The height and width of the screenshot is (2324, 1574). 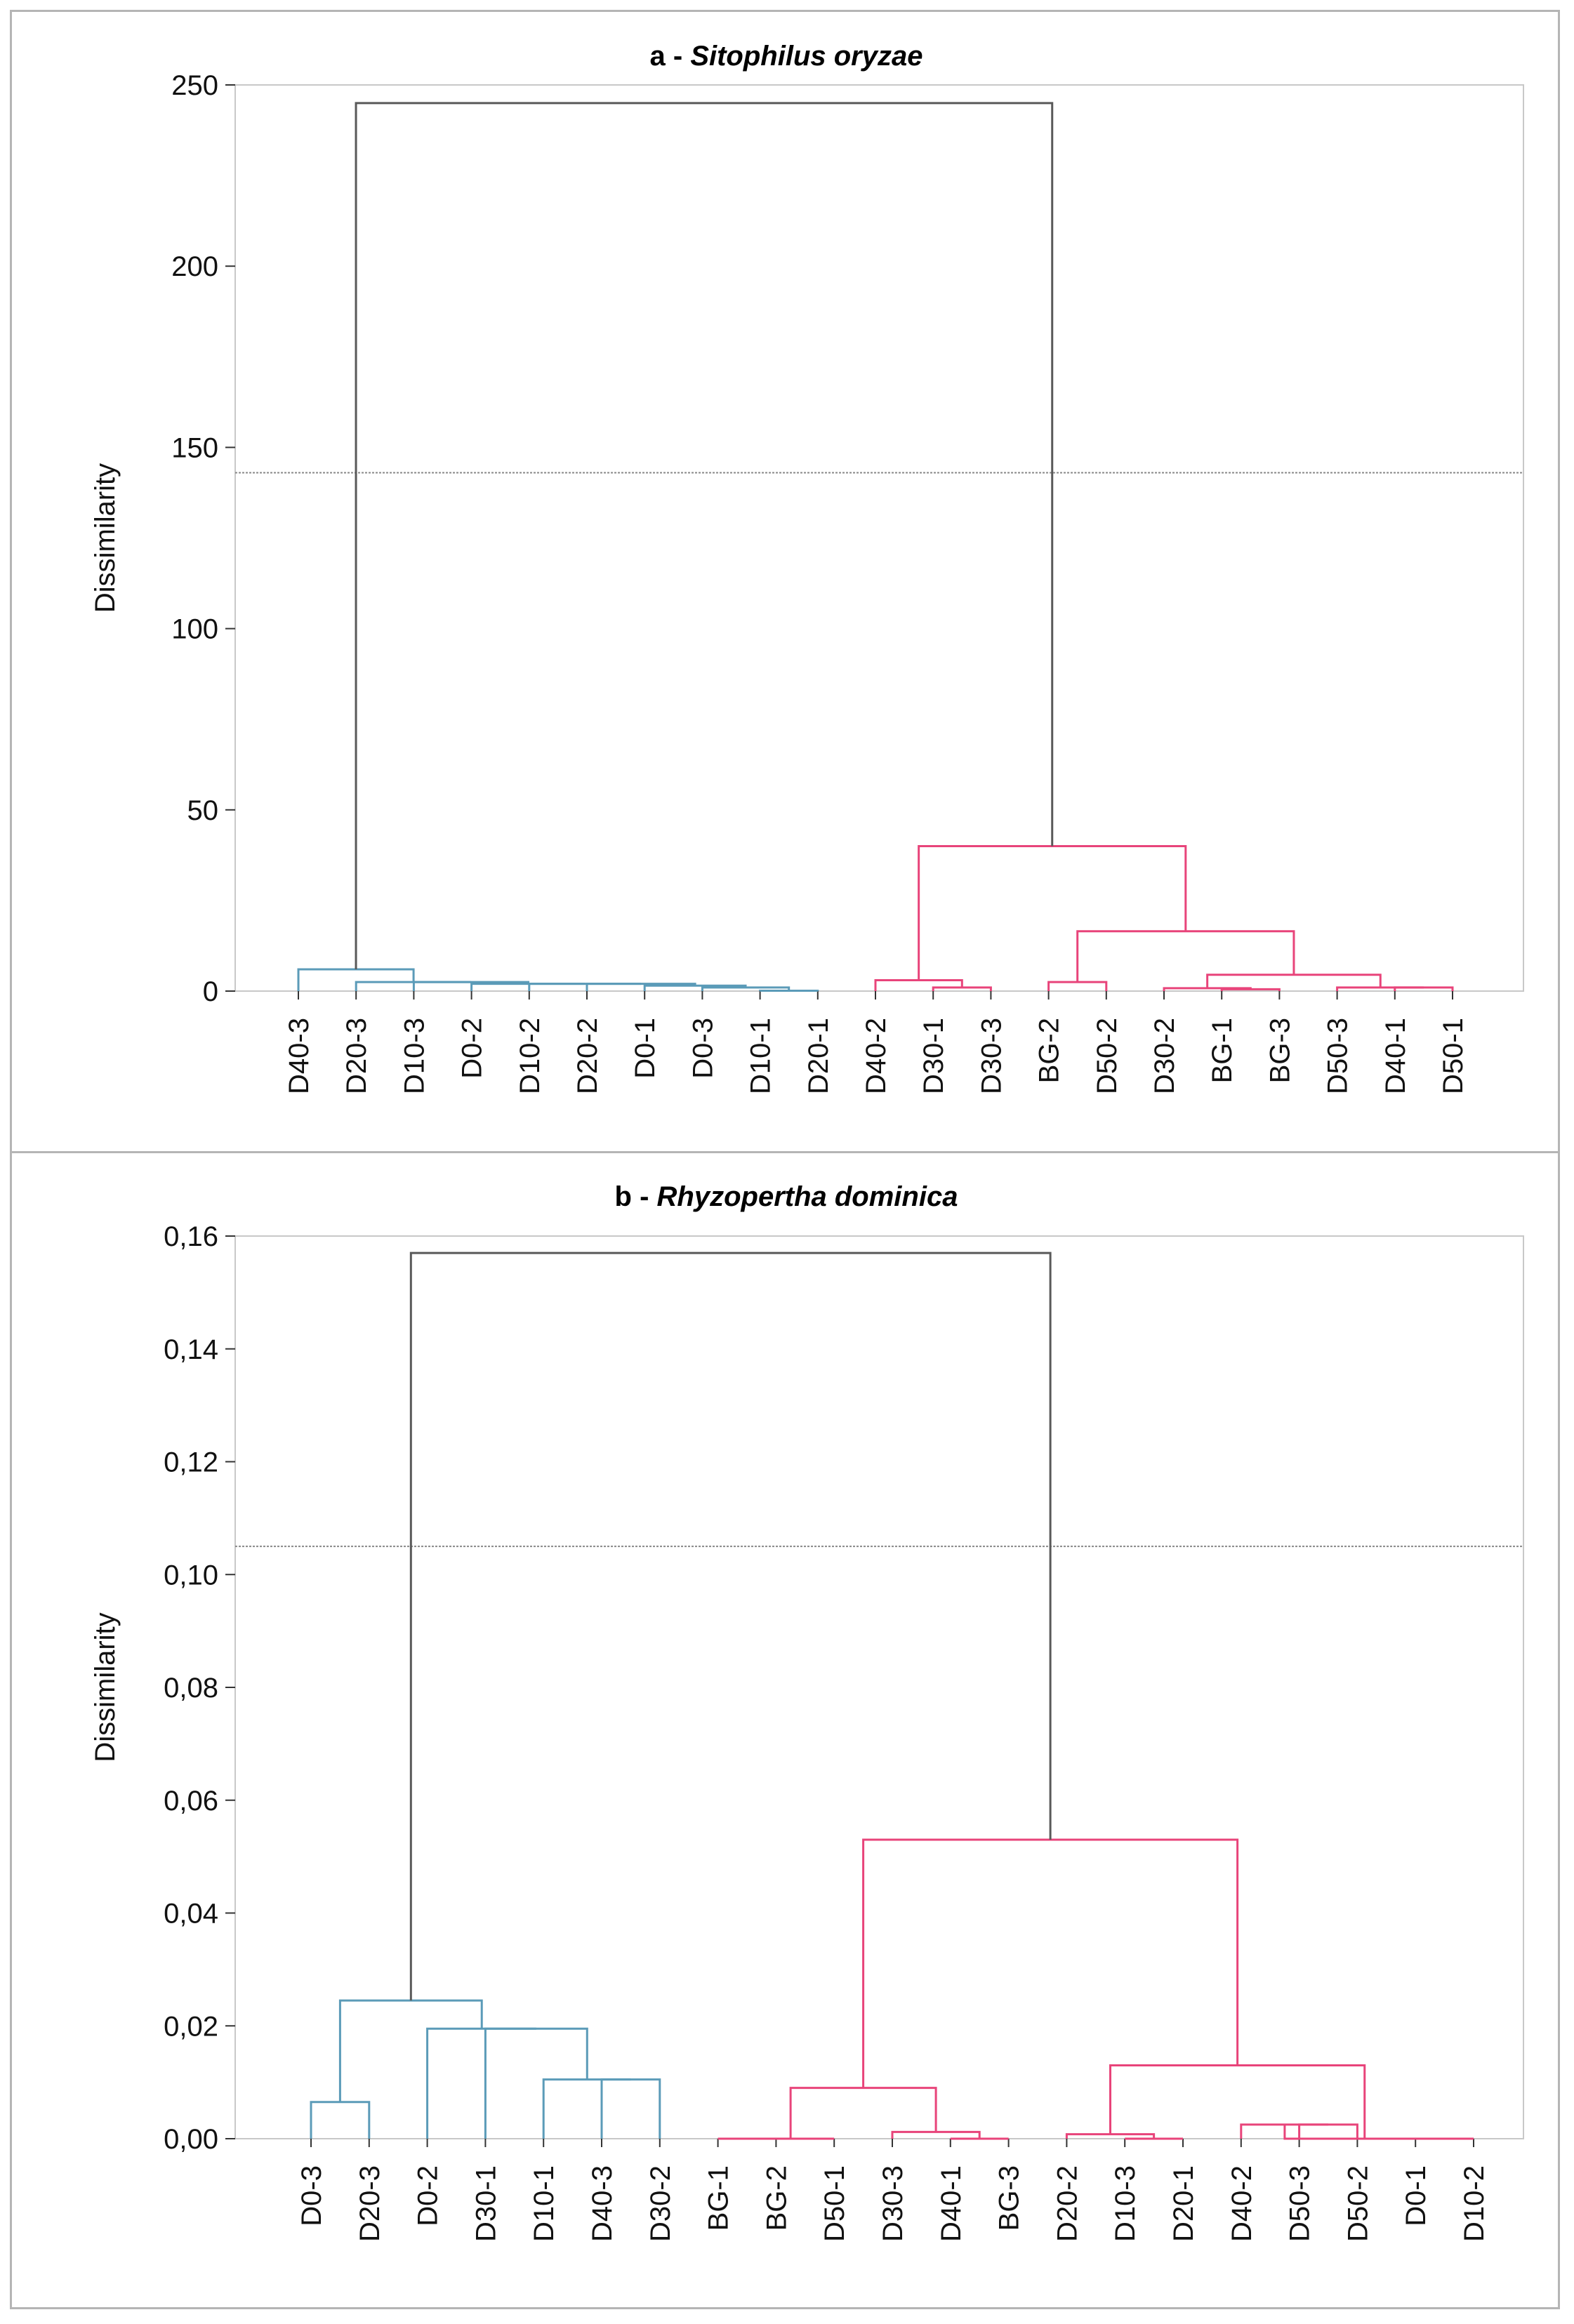 I want to click on y-axis-label-a: Dissimilarity, so click(x=105, y=538).